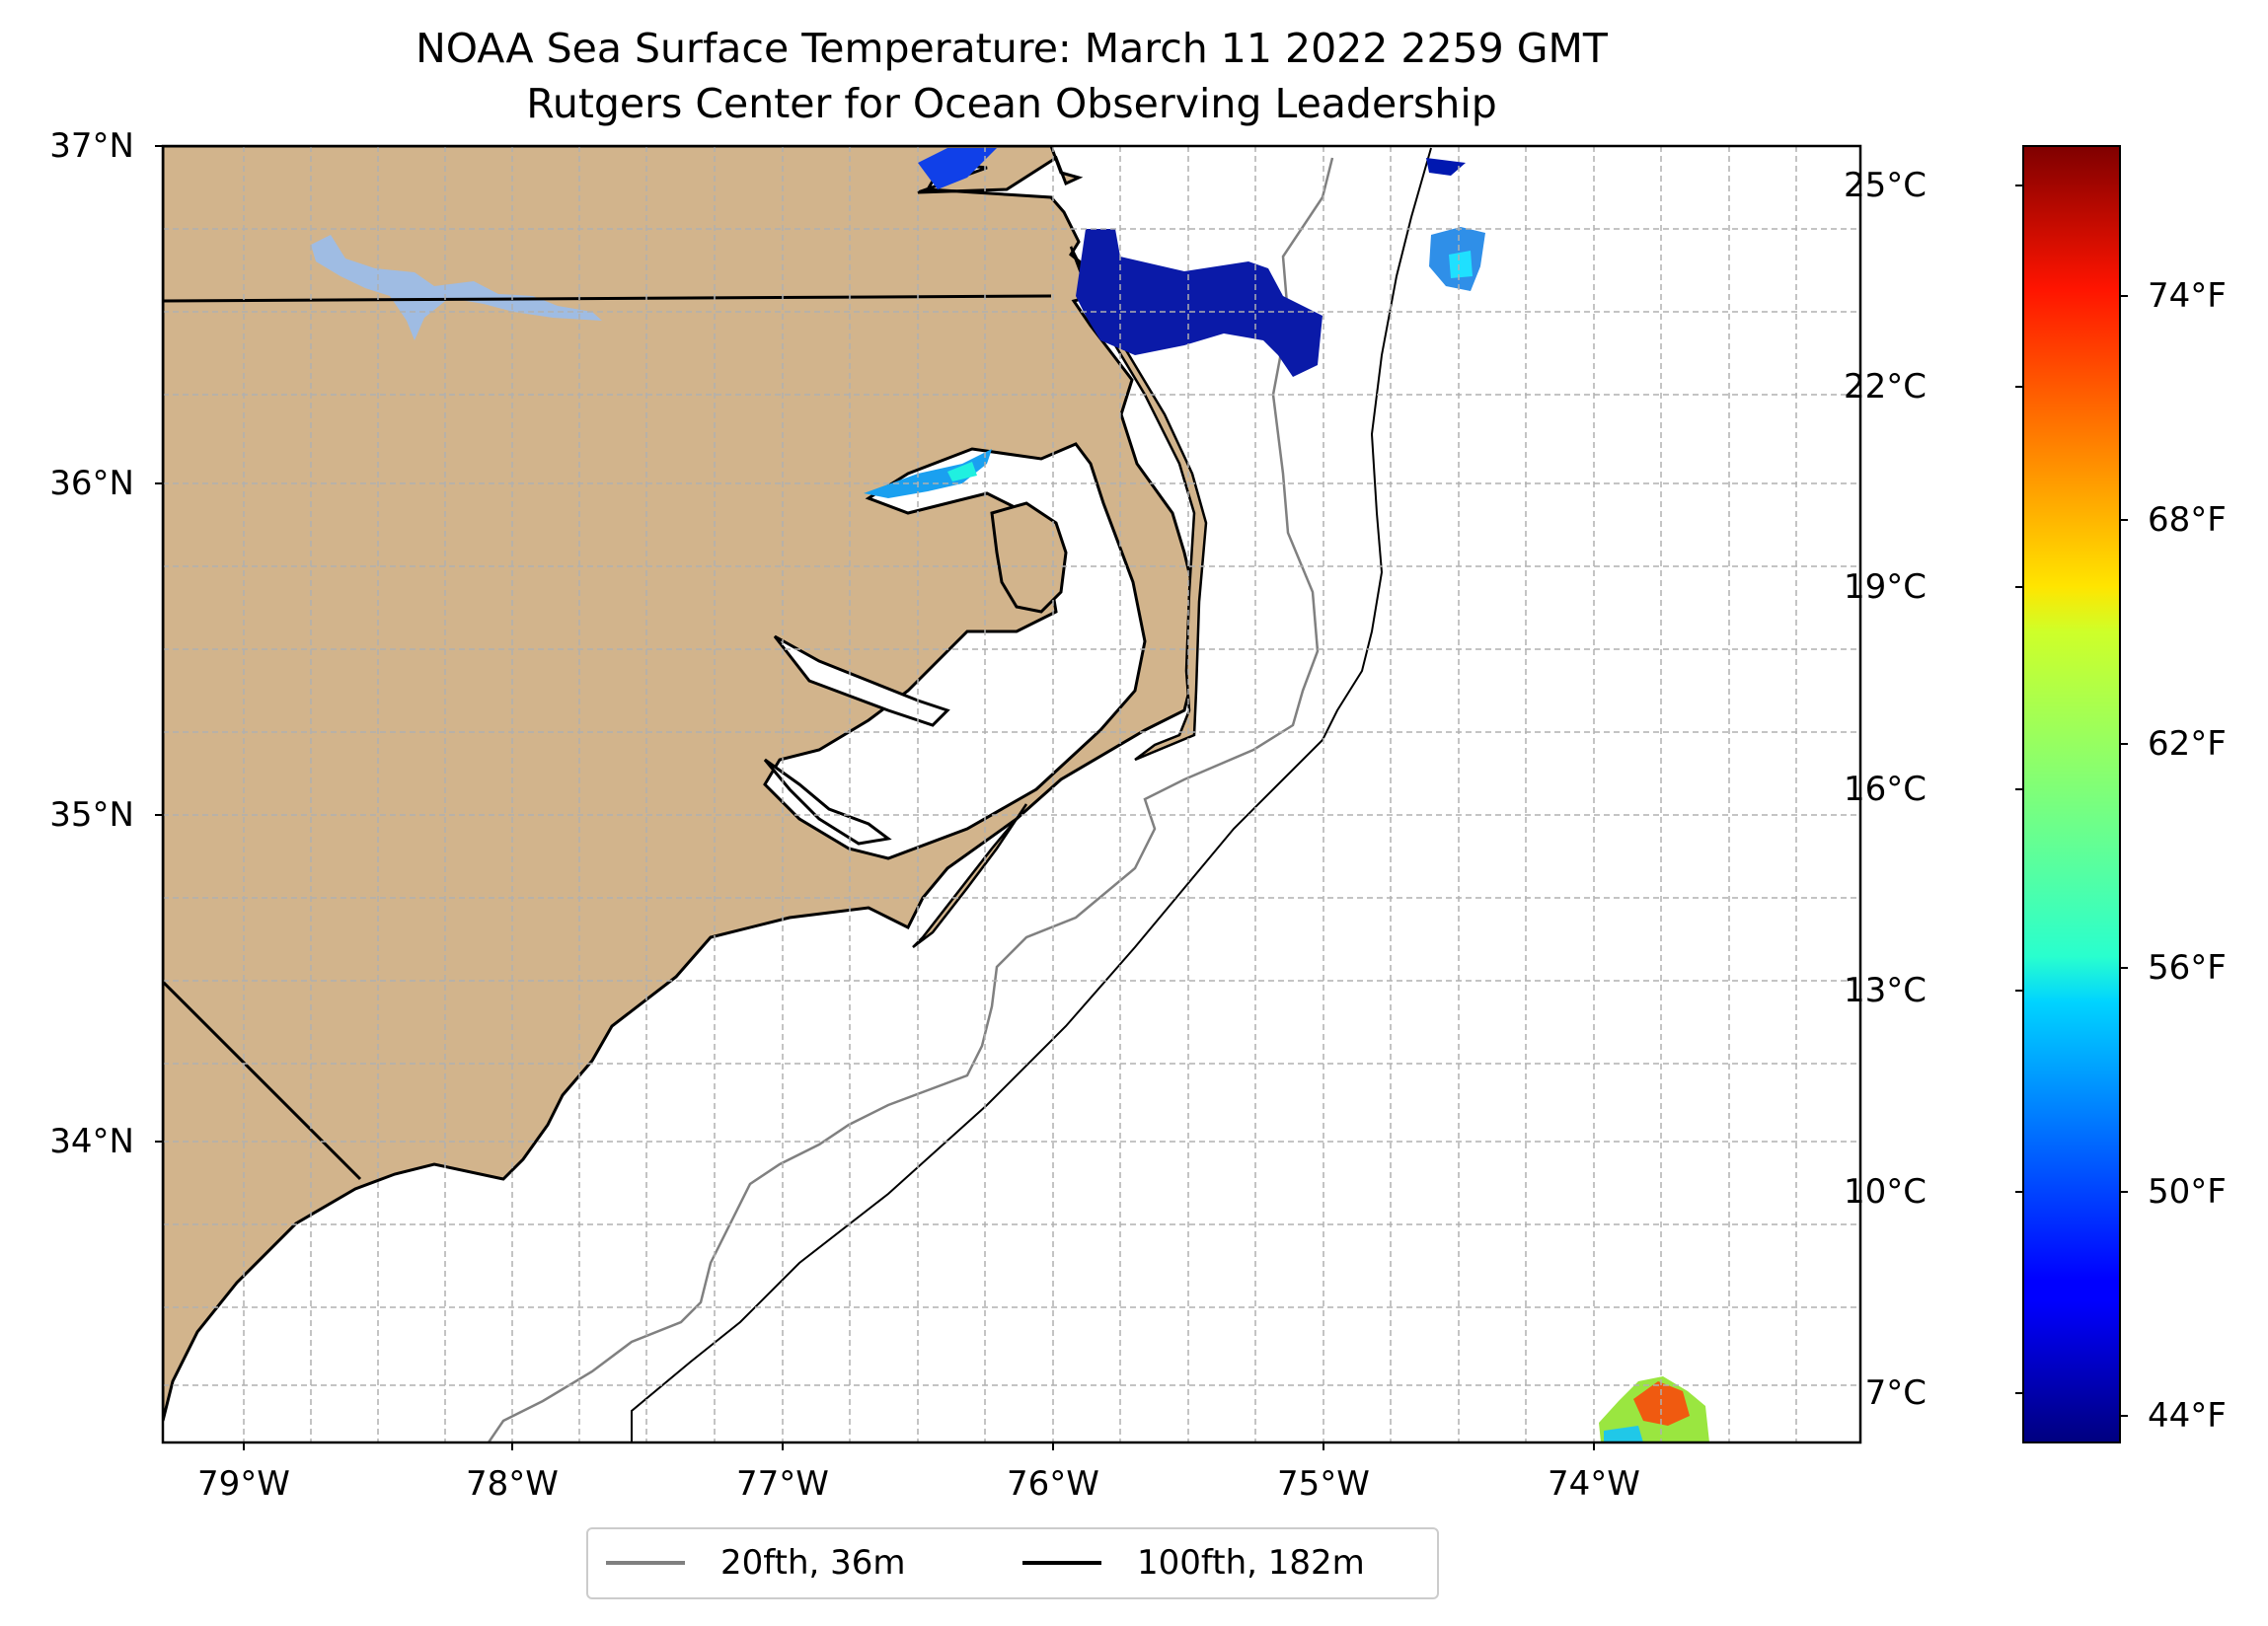  What do you see at coordinates (1200, 303) in the screenshot?
I see `sst-patch-offshore-cold` at bounding box center [1200, 303].